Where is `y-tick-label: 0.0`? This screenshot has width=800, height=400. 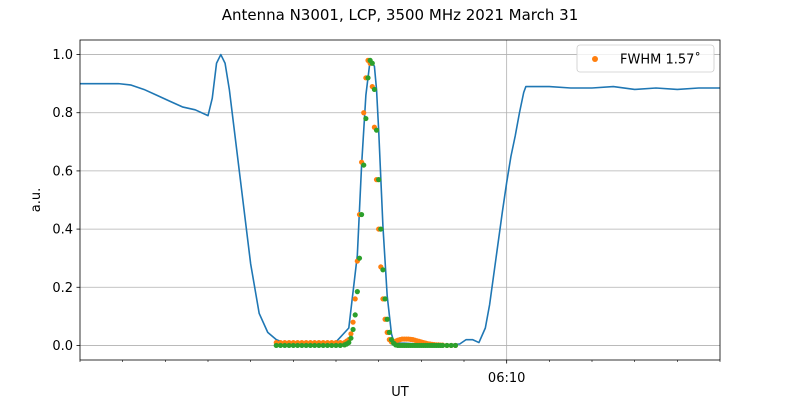
y-tick-label: 0.0 is located at coordinates (62, 346).